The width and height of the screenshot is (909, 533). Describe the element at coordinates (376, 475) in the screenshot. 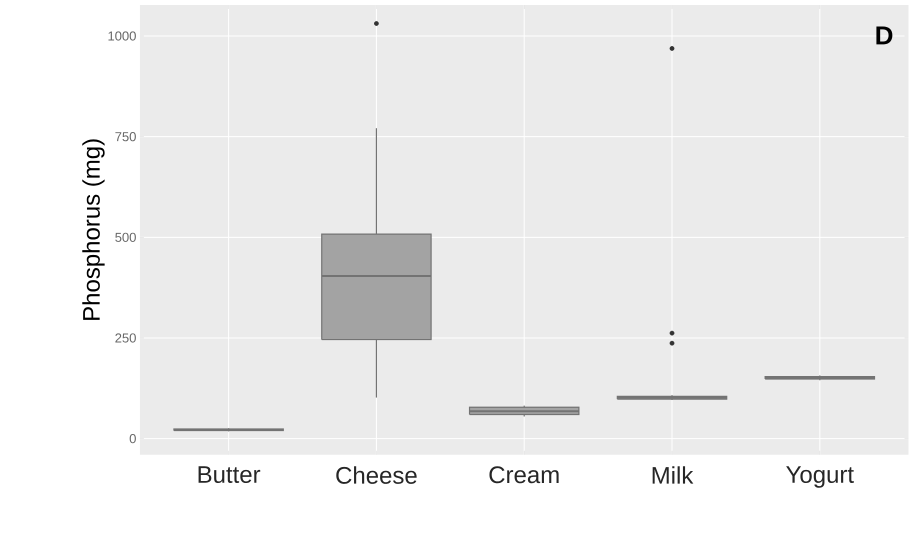

I see `x-tick-label: Cheese` at that location.